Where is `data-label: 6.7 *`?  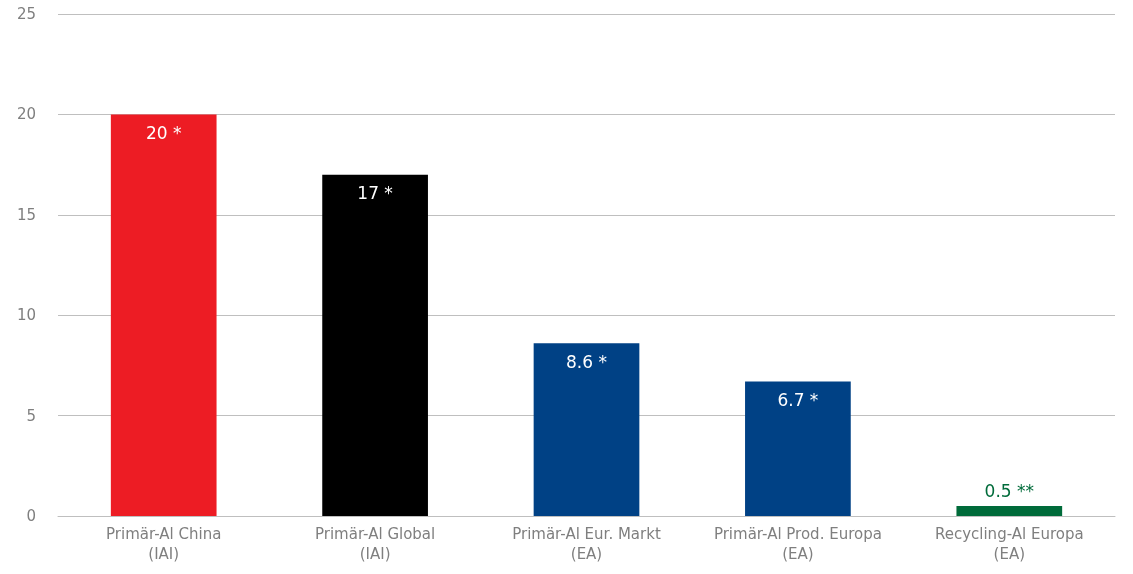 data-label: 6.7 * is located at coordinates (798, 399).